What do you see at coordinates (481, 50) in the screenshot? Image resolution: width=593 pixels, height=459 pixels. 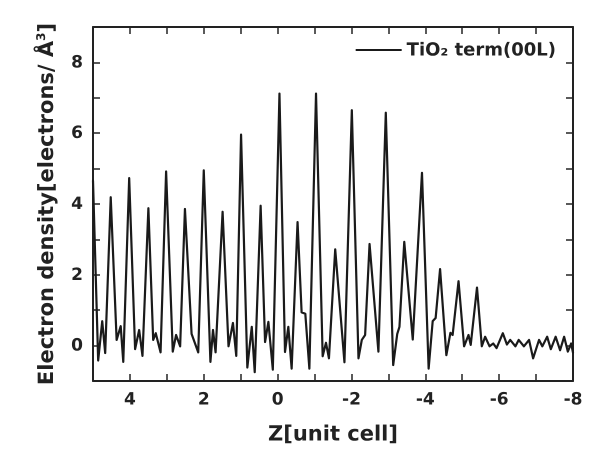 I see `legend-label: TiO₂ term(00L)` at bounding box center [481, 50].